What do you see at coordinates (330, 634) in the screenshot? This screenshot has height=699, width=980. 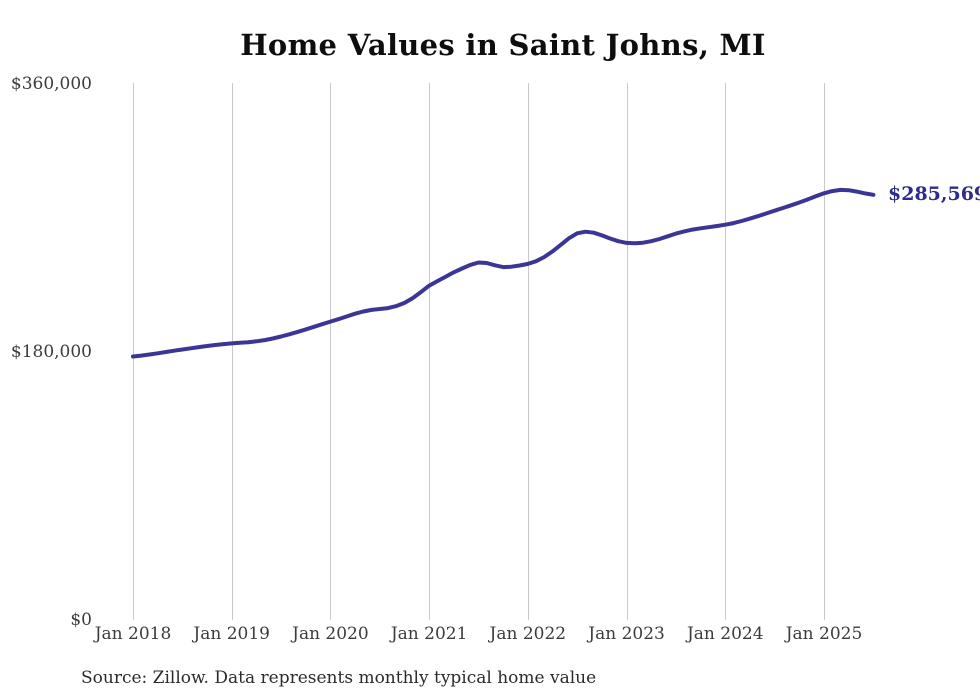 I see `x-axis-tick-label: Jan 2020` at bounding box center [330, 634].